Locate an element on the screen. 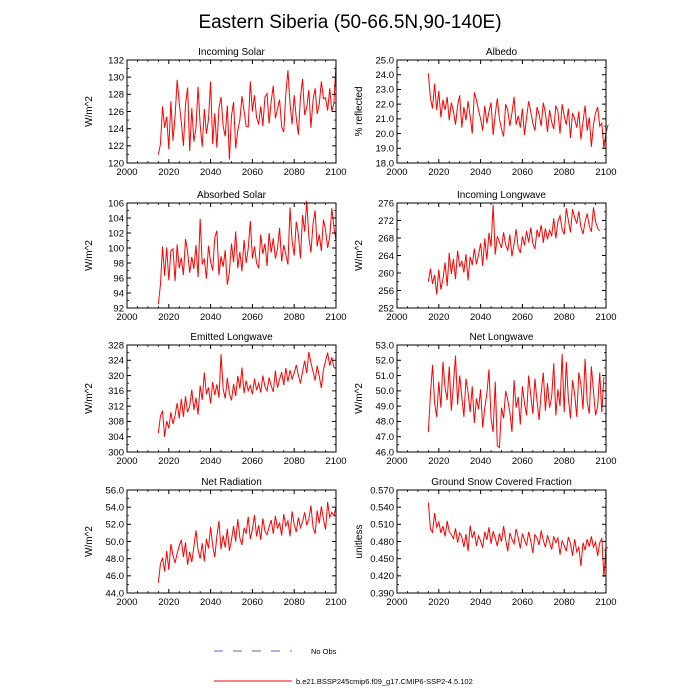 The width and height of the screenshot is (700, 700). y-tick-label: 19.0 is located at coordinates (385, 149).